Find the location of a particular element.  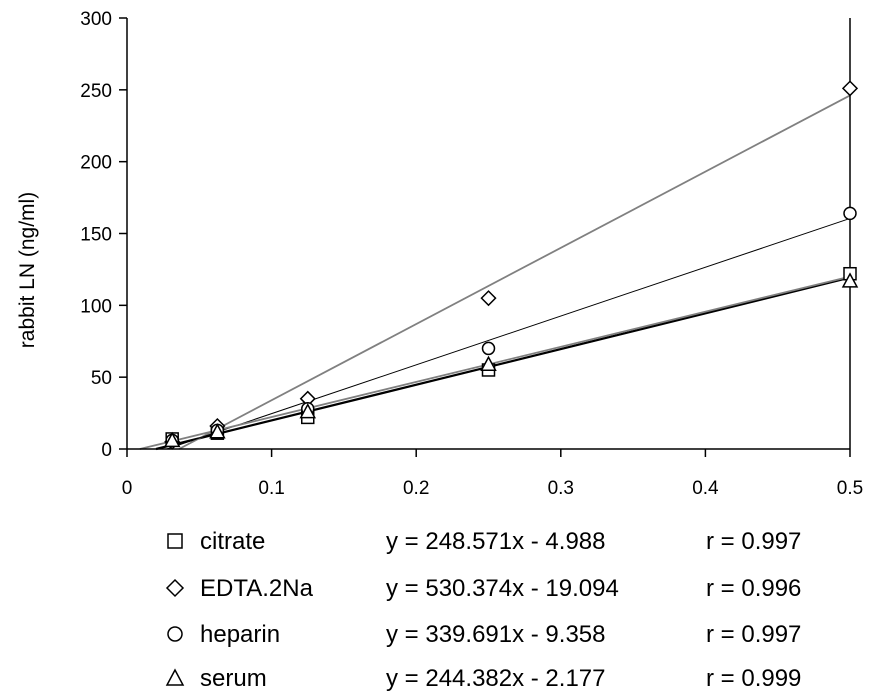

y-tick-label: 50 is located at coordinates (101, 378).